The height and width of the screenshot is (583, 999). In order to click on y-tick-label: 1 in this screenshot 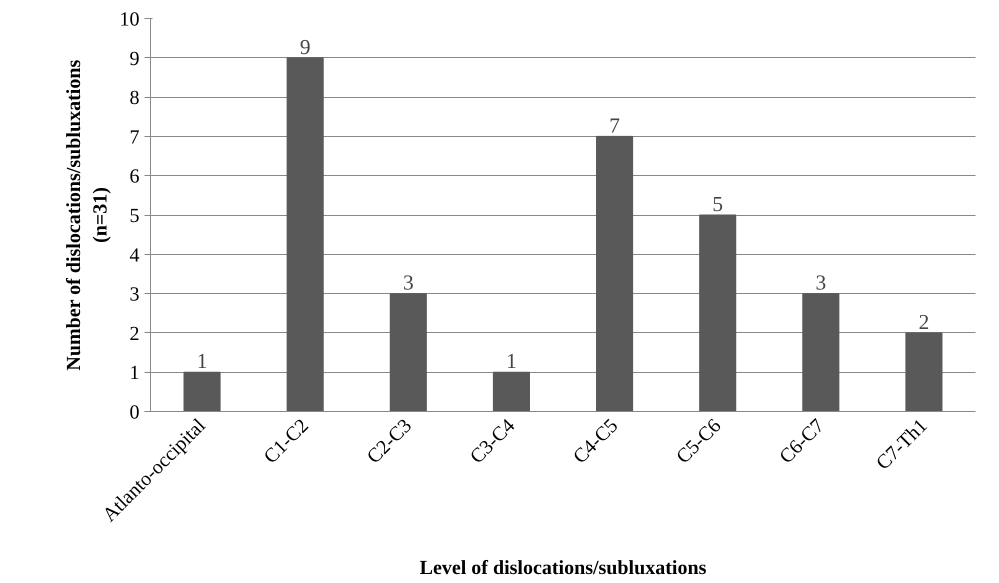, I will do `click(135, 373)`.